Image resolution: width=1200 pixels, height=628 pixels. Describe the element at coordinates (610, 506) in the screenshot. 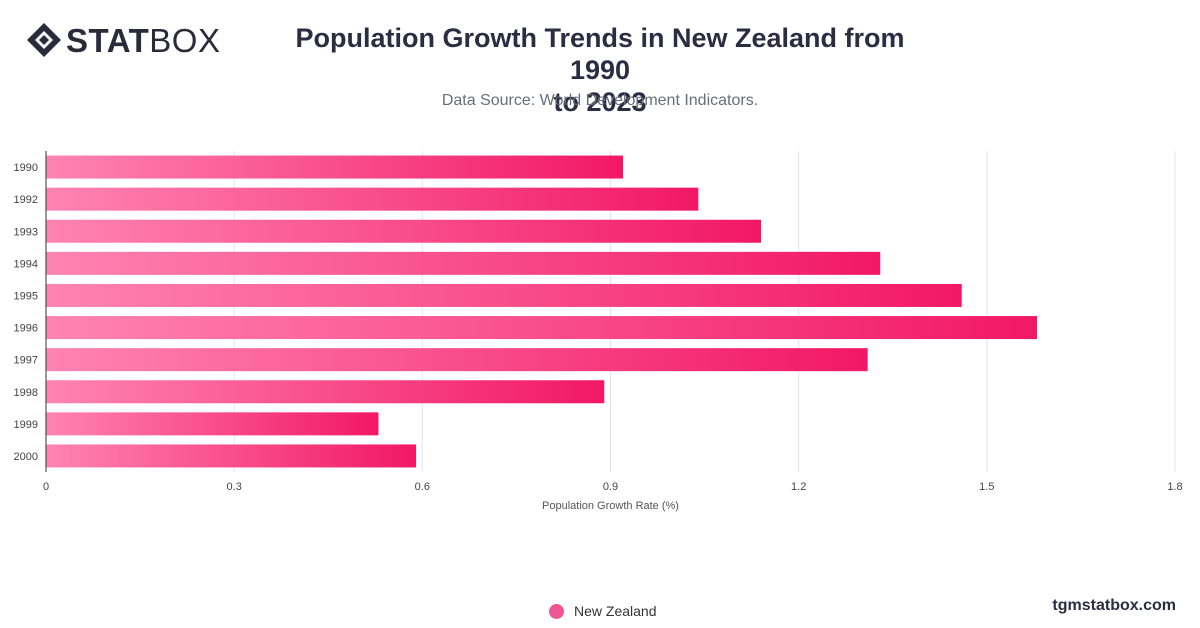

I see `x-axis-title: Population Growth Rate (%)` at that location.